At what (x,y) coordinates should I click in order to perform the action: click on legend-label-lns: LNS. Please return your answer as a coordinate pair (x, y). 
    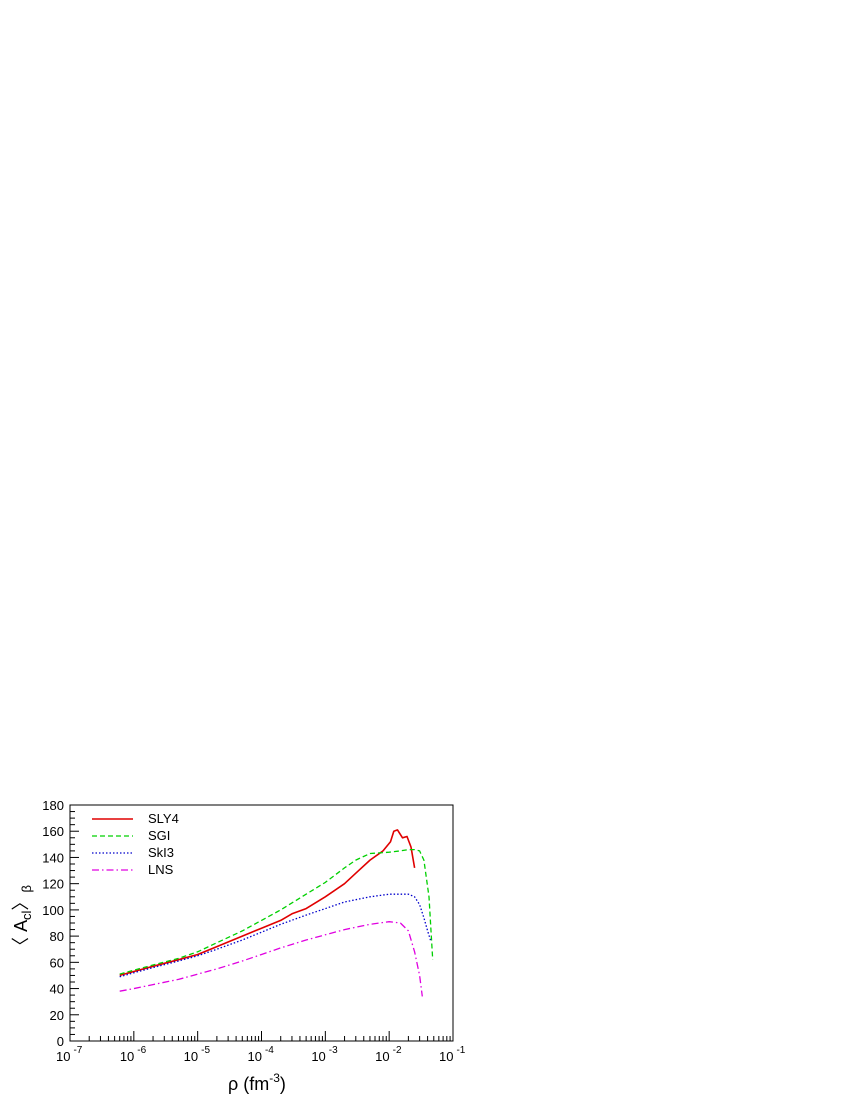
    Looking at the image, I should click on (161, 869).